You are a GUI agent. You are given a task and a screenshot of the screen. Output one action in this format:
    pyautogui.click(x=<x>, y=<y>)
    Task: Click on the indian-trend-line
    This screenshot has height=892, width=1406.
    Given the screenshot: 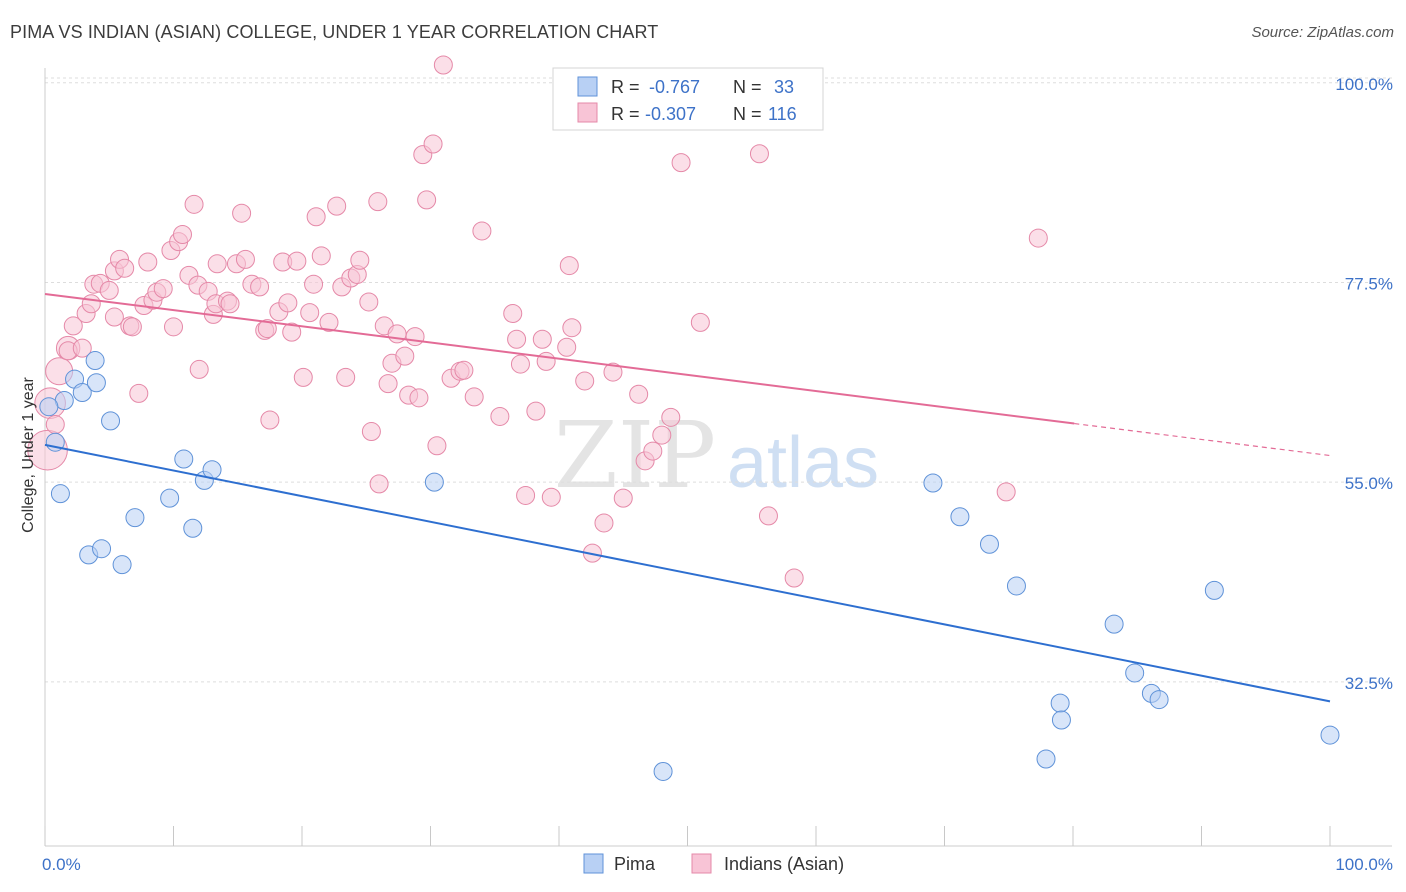 What is the action you would take?
    pyautogui.click(x=559, y=358)
    